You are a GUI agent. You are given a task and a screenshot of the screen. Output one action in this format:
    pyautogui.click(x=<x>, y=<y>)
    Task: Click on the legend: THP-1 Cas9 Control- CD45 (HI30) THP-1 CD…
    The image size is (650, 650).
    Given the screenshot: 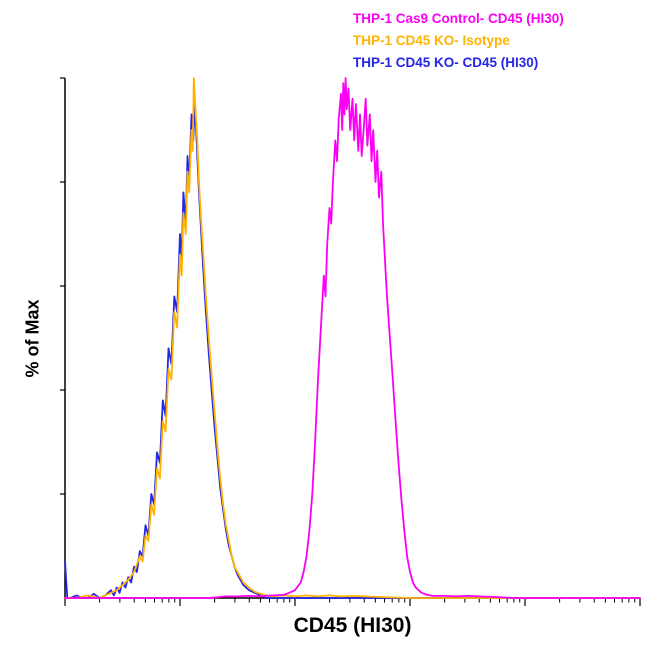 What is the action you would take?
    pyautogui.click(x=458, y=41)
    